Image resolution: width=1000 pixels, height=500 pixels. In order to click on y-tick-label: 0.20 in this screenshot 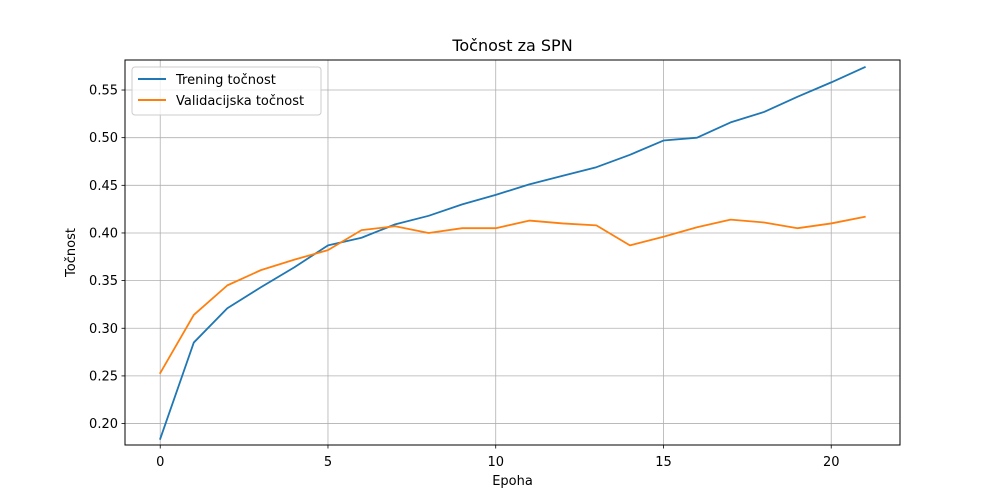, I will do `click(103, 424)`.